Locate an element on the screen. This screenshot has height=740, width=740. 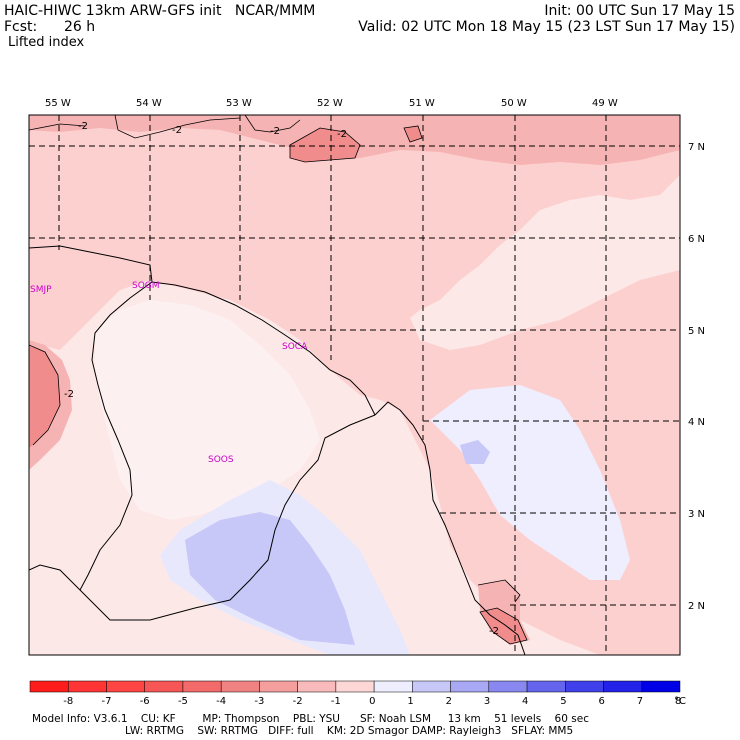
colorbar-tick-label: -7 is located at coordinates (106, 701).